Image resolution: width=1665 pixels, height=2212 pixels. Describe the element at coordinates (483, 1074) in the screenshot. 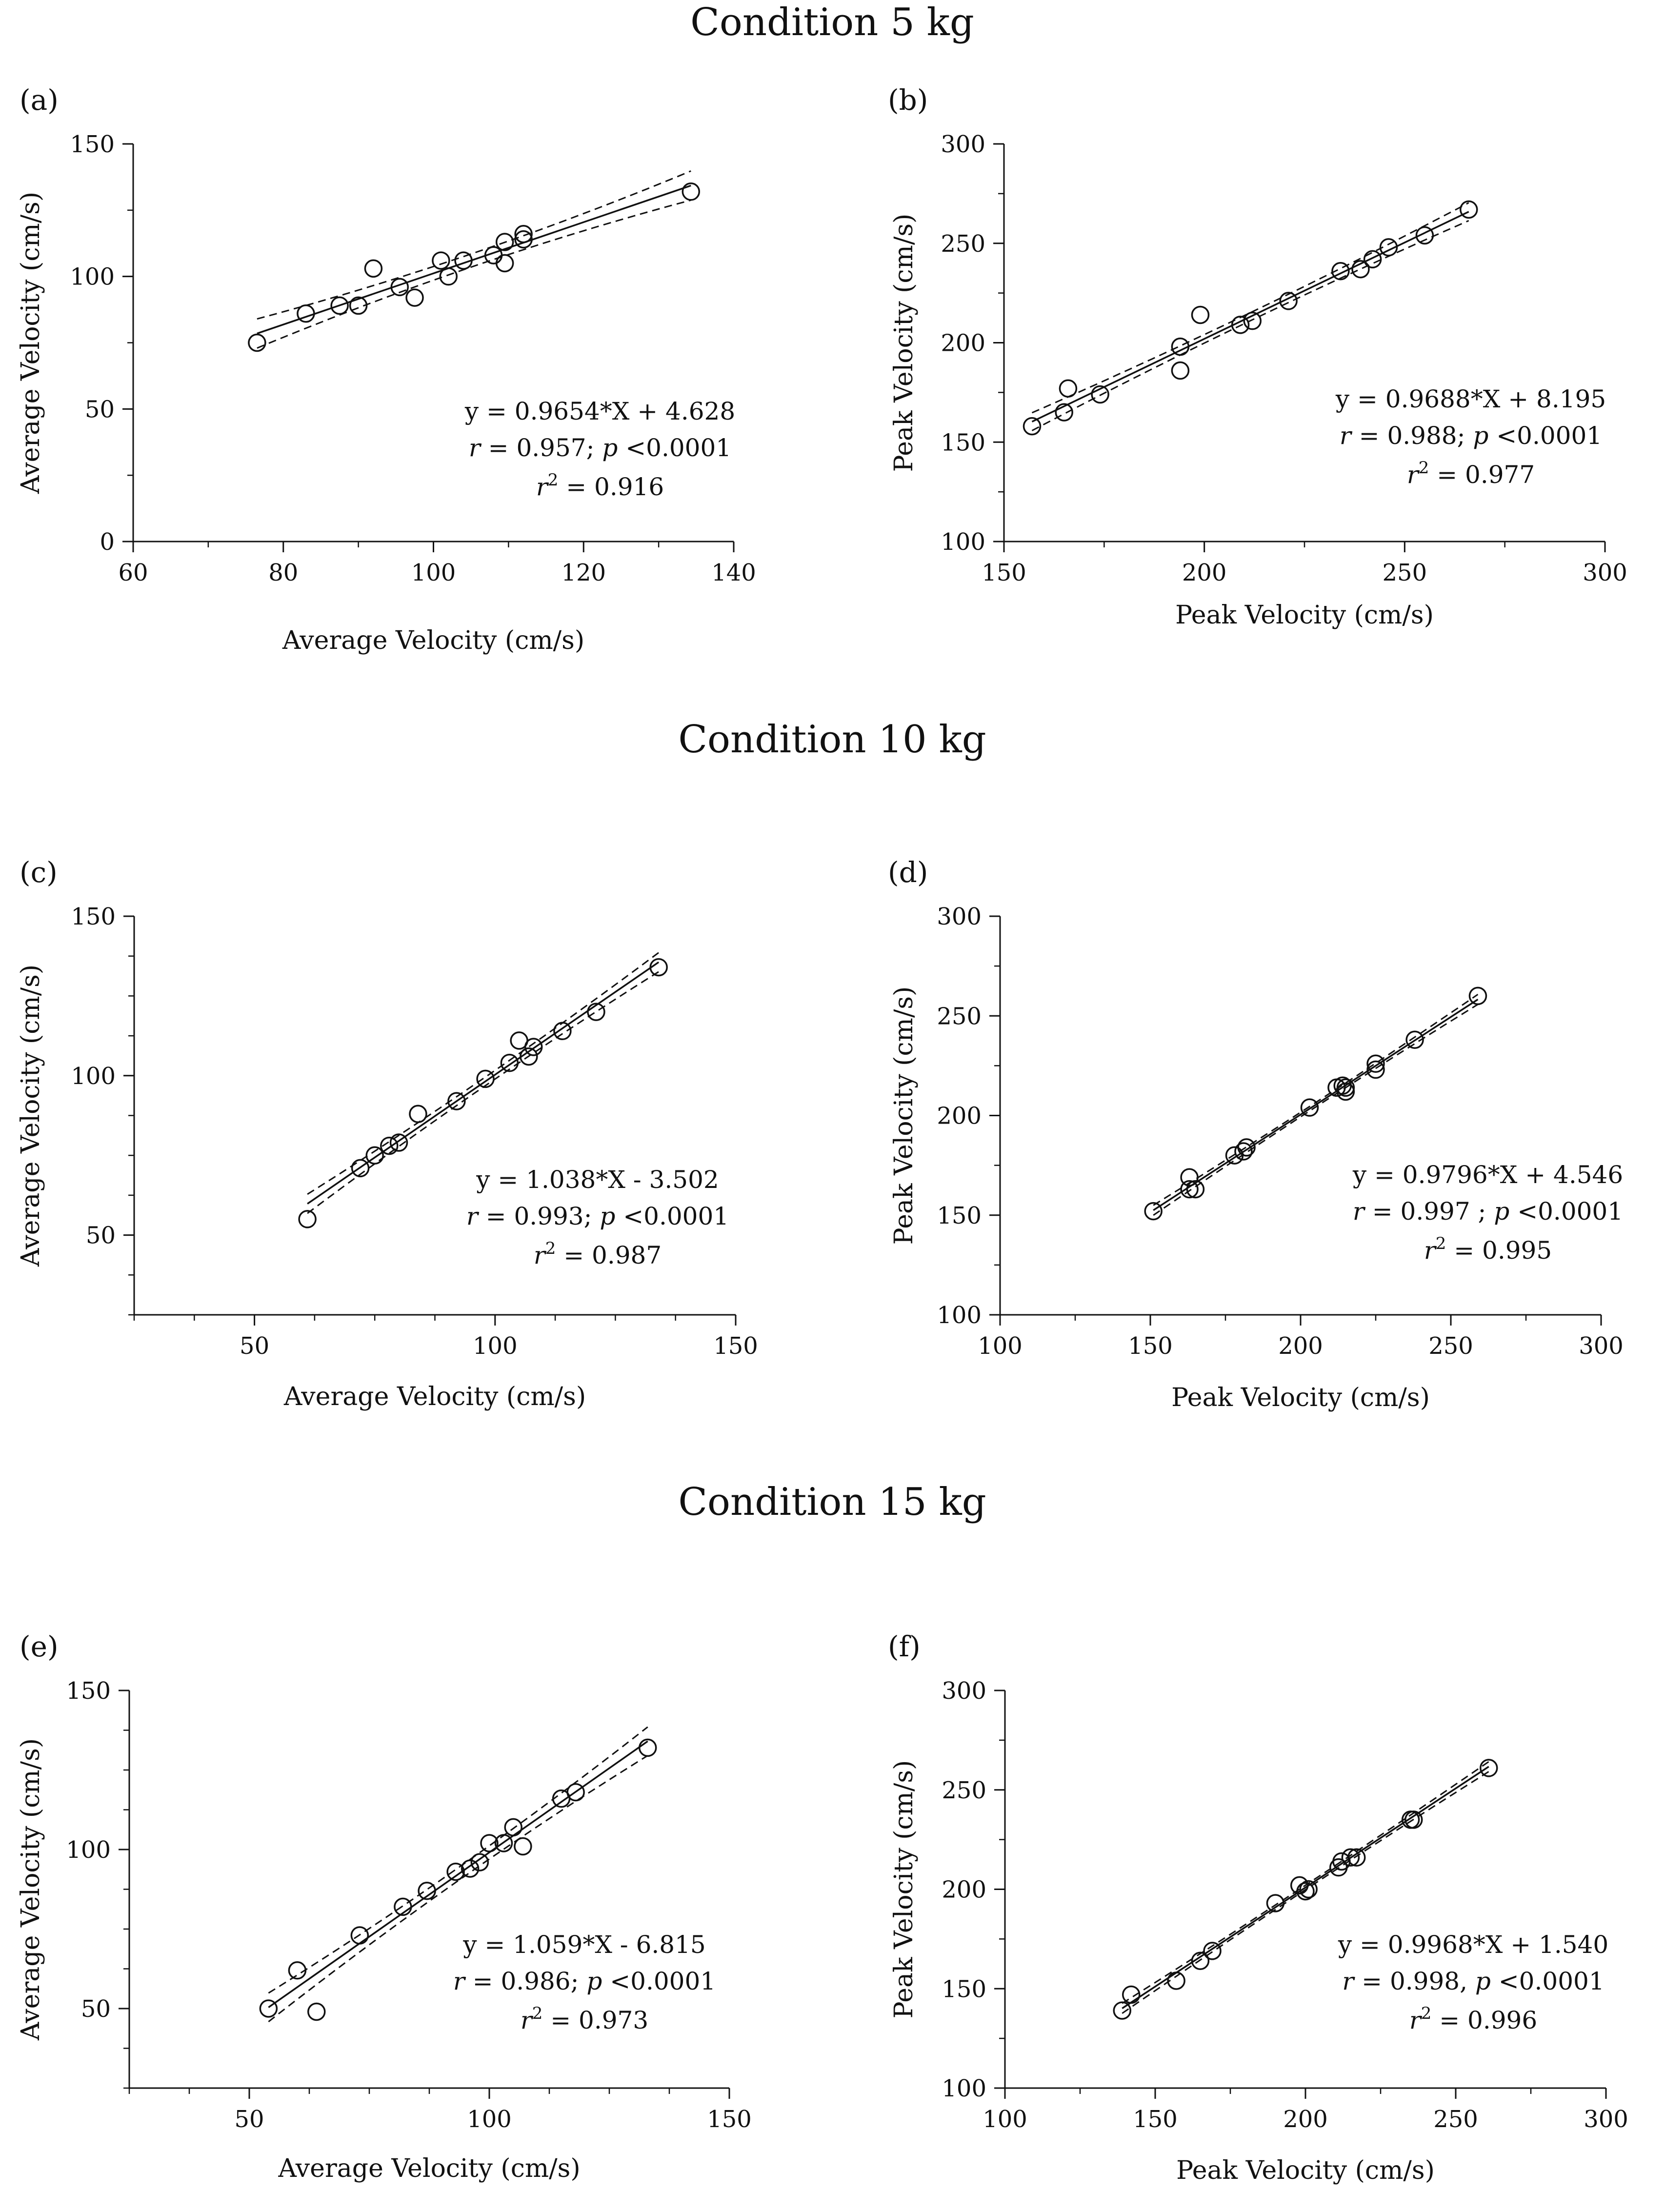

I see `ci-upper-c` at that location.